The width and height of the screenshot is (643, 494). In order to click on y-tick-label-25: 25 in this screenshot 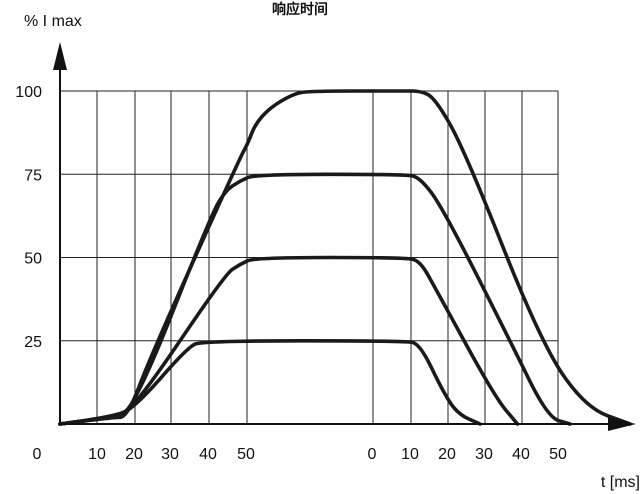, I will do `click(33, 342)`.